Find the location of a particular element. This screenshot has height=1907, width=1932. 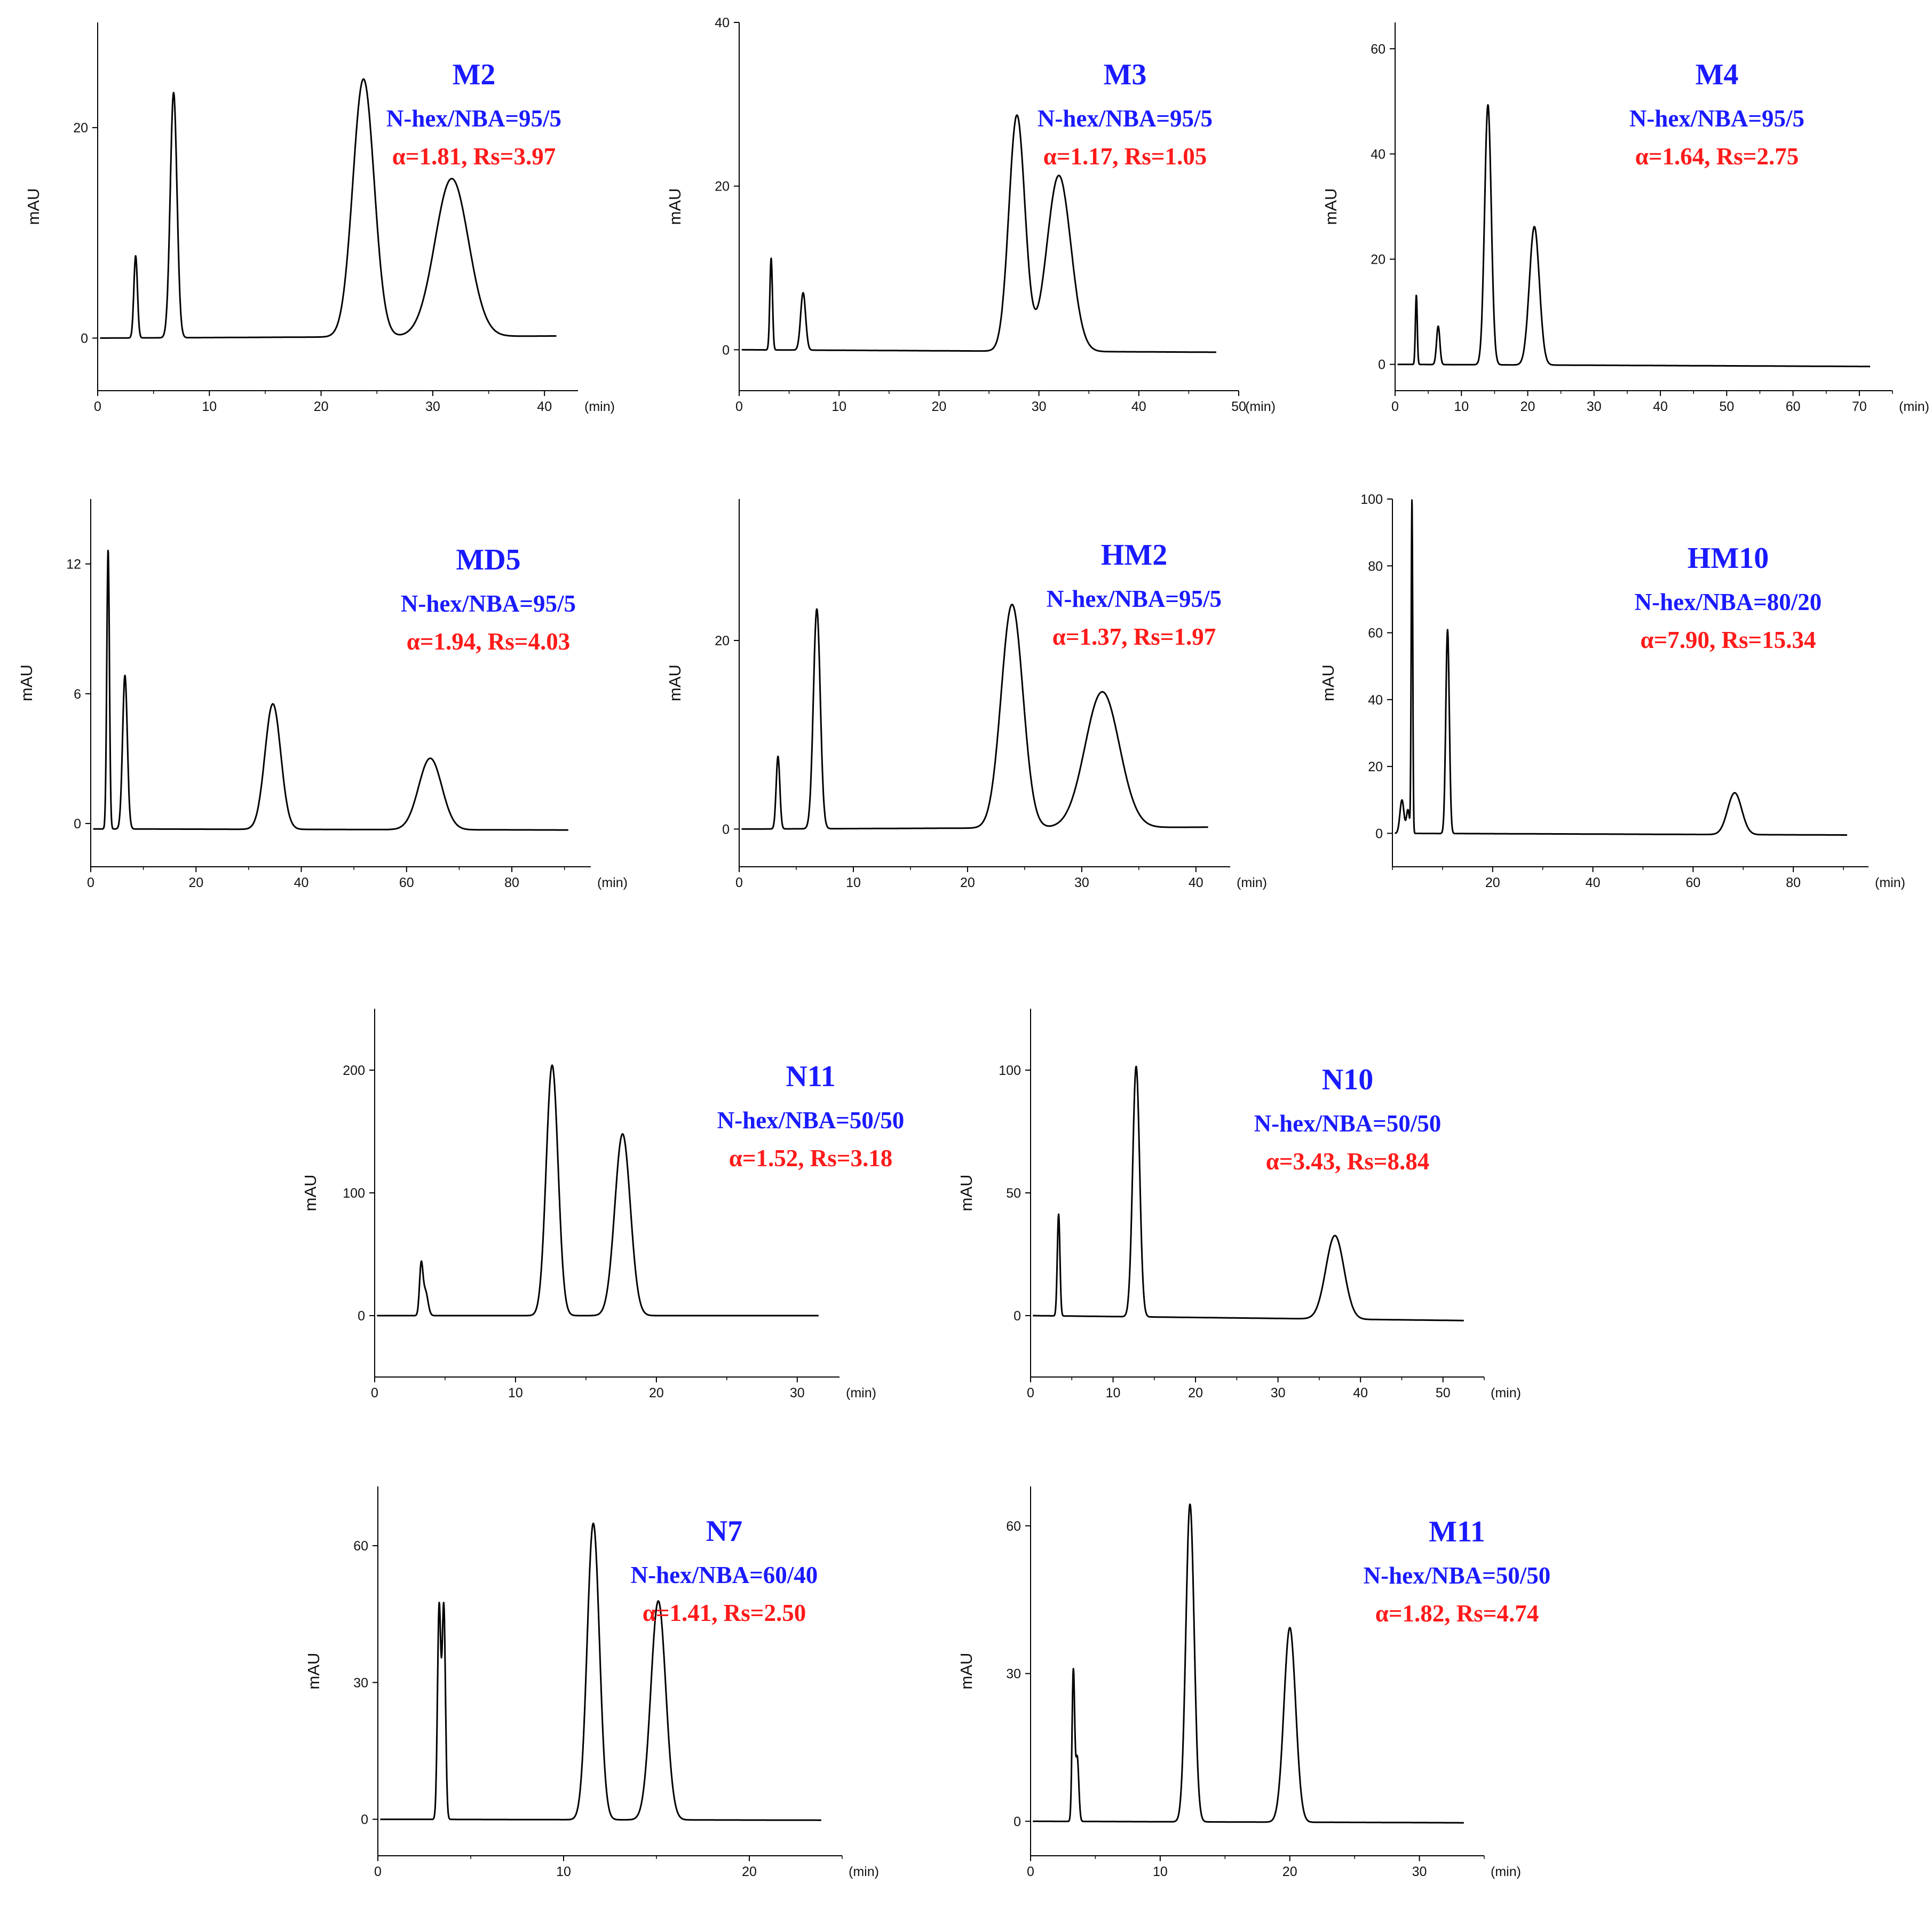

sample-title: N7 is located at coordinates (724, 1532).